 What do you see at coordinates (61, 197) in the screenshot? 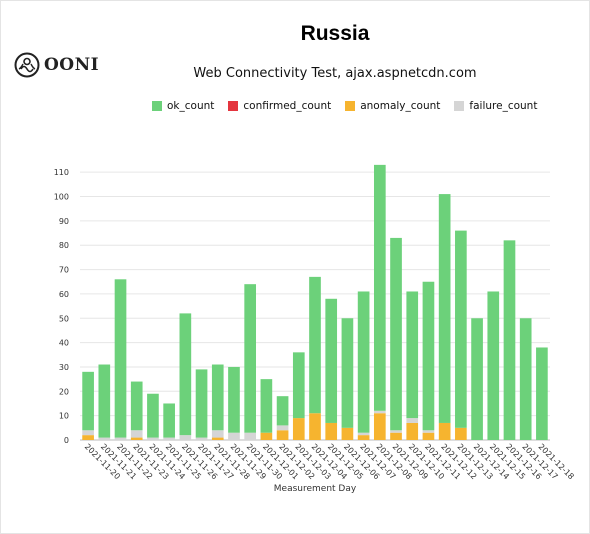
I see `y-tick-label: 100` at bounding box center [61, 197].